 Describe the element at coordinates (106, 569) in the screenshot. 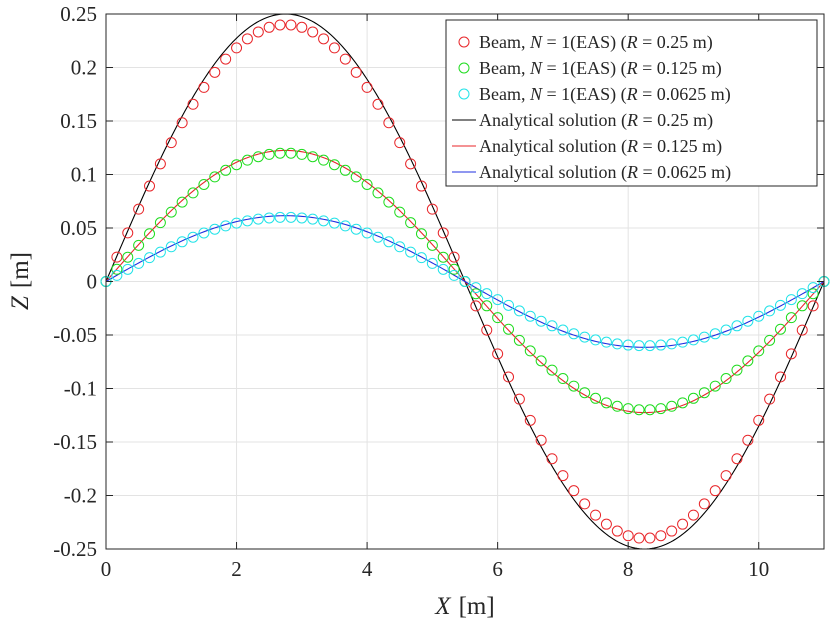

I see `x-tick-label: 0` at that location.